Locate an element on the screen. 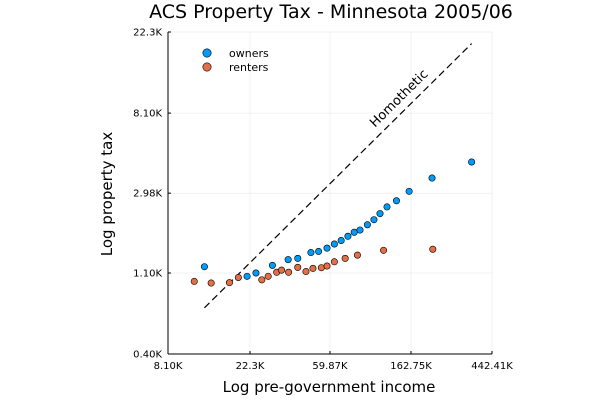 The width and height of the screenshot is (600, 400). y-tick-label: 8.10K is located at coordinates (147, 114).